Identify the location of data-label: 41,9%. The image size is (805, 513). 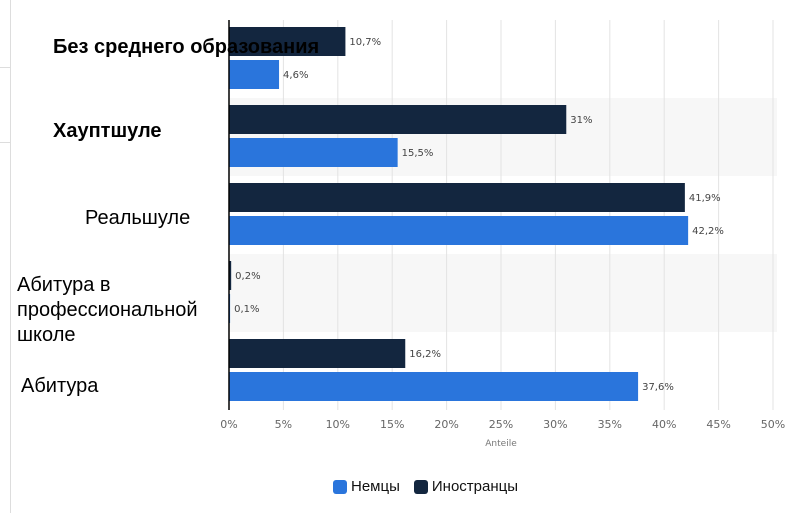
(705, 198).